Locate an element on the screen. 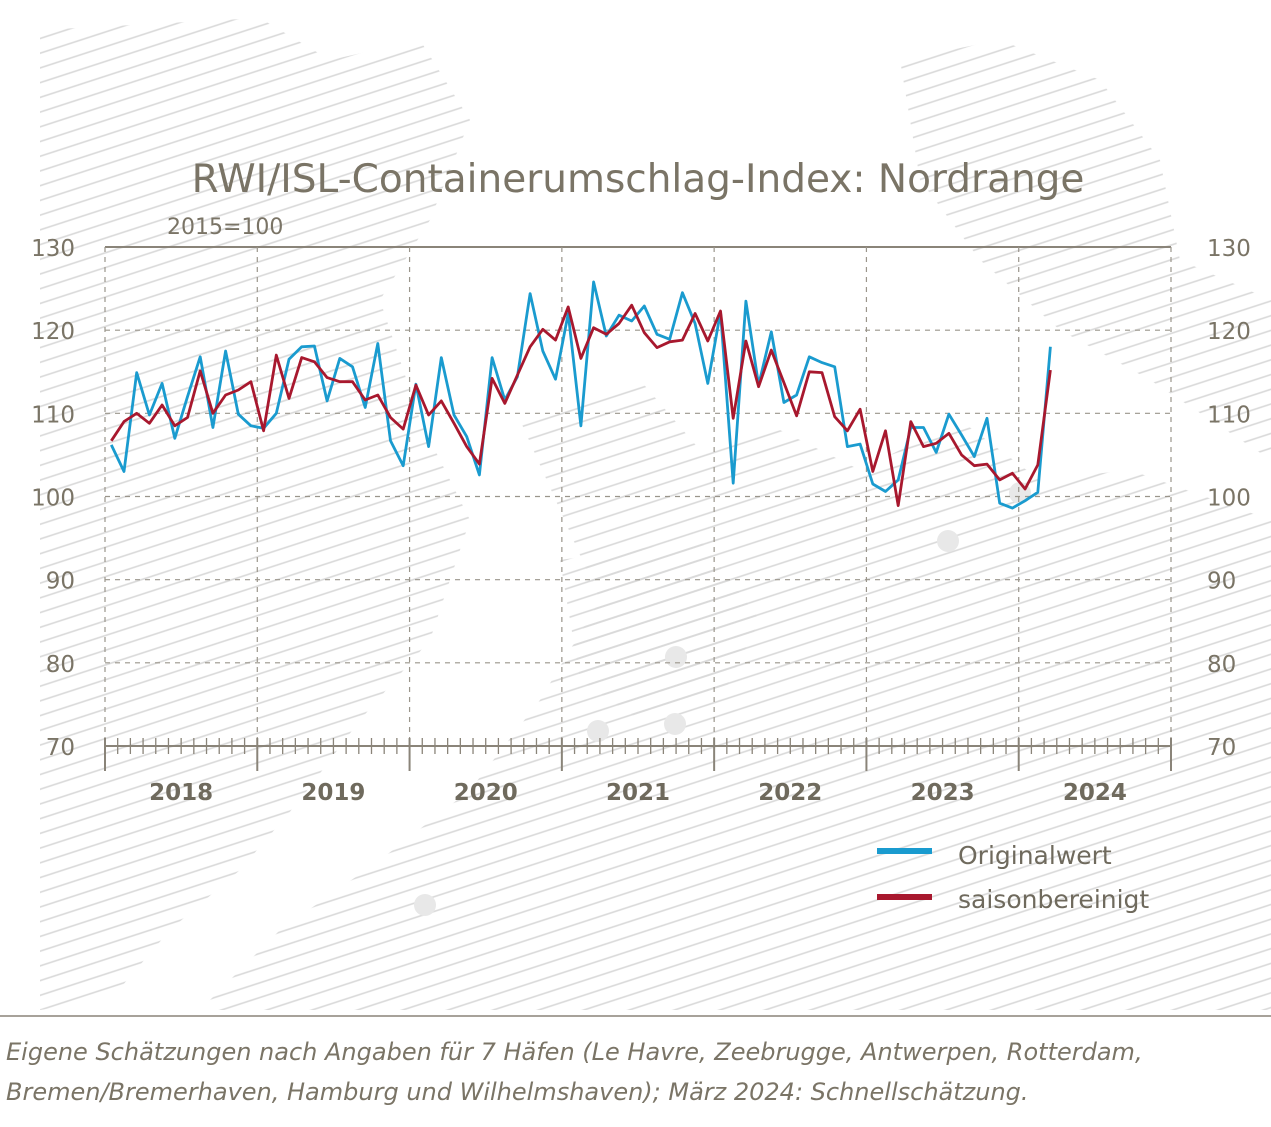 Image resolution: width=1271 pixels, height=1127 pixels. y-tick-label-left: 80 is located at coordinates (60, 665).